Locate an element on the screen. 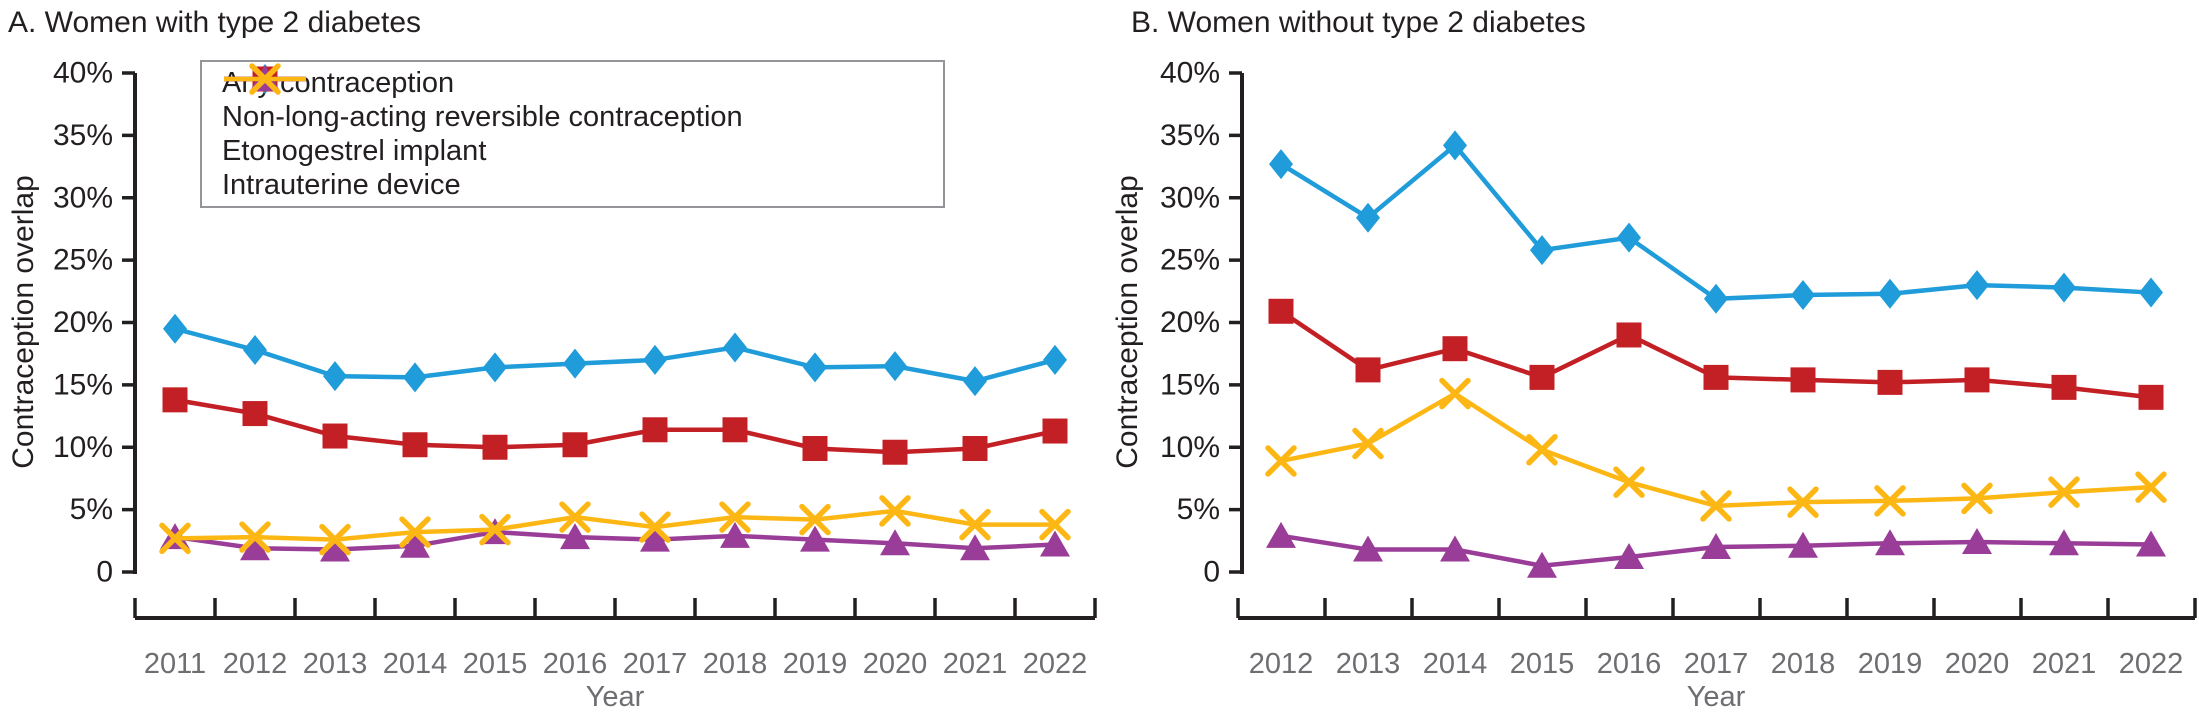 The image size is (2199, 715). intrauterine-device-marker-icon is located at coordinates (265, 79).